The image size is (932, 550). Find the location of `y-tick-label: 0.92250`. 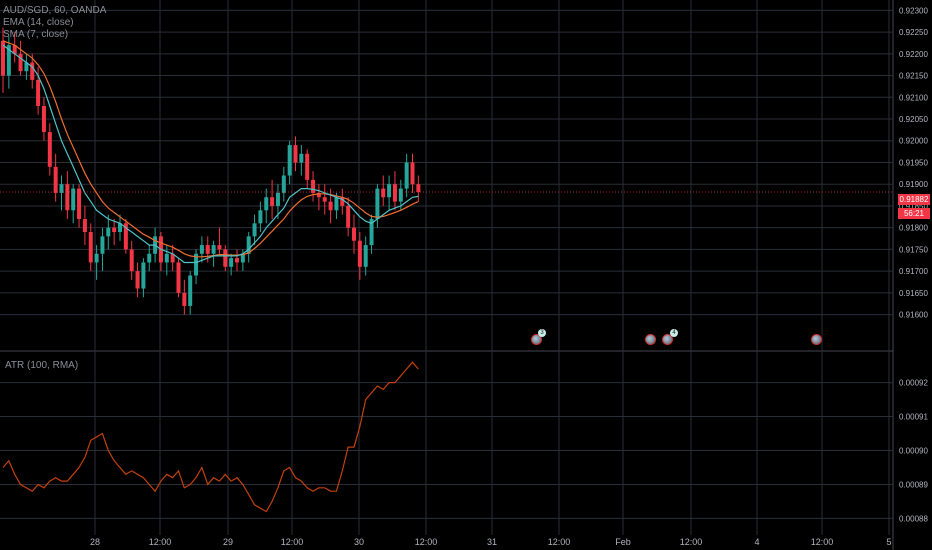

y-tick-label: 0.92250 is located at coordinates (913, 32).